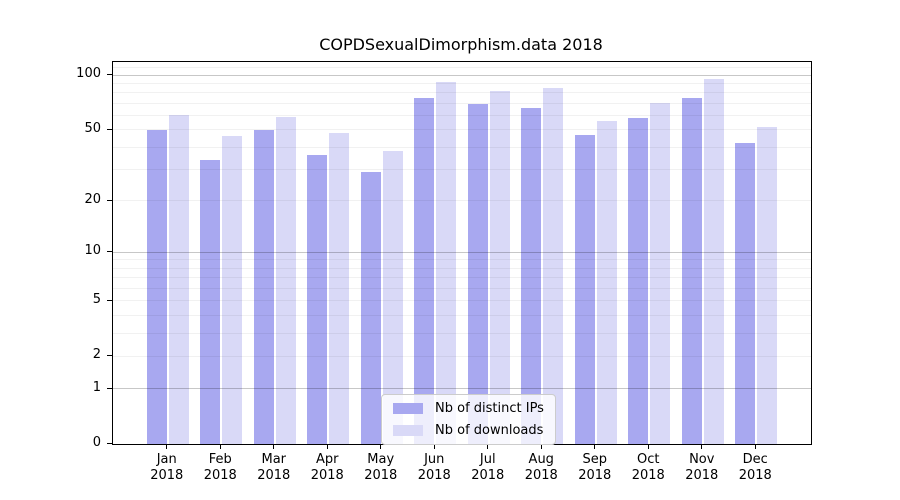 The height and width of the screenshot is (500, 900). Describe the element at coordinates (56, 255) in the screenshot. I see `y-axis: 0 1 2 5 10 20 50 100` at that location.